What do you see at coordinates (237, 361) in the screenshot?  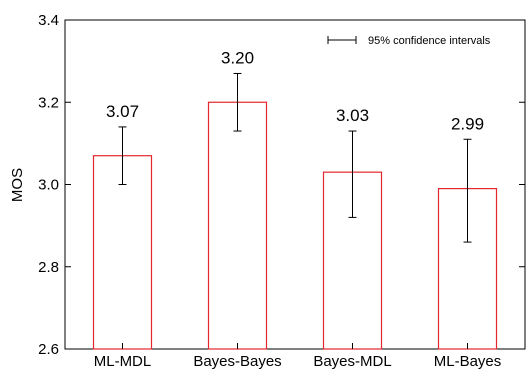 I see `x-tick-label: Bayes-Bayes` at bounding box center [237, 361].